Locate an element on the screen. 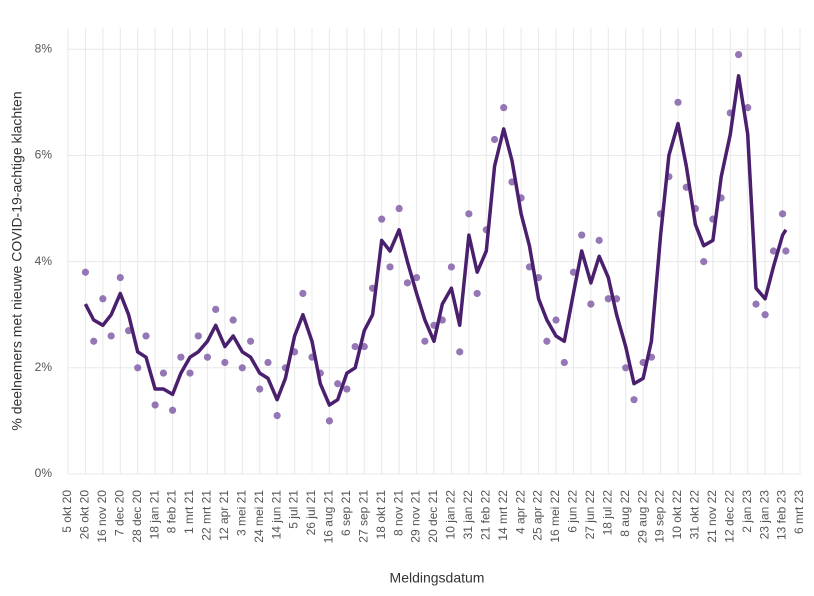  x-tick-label: 23 jan 23 is located at coordinates (764, 515).